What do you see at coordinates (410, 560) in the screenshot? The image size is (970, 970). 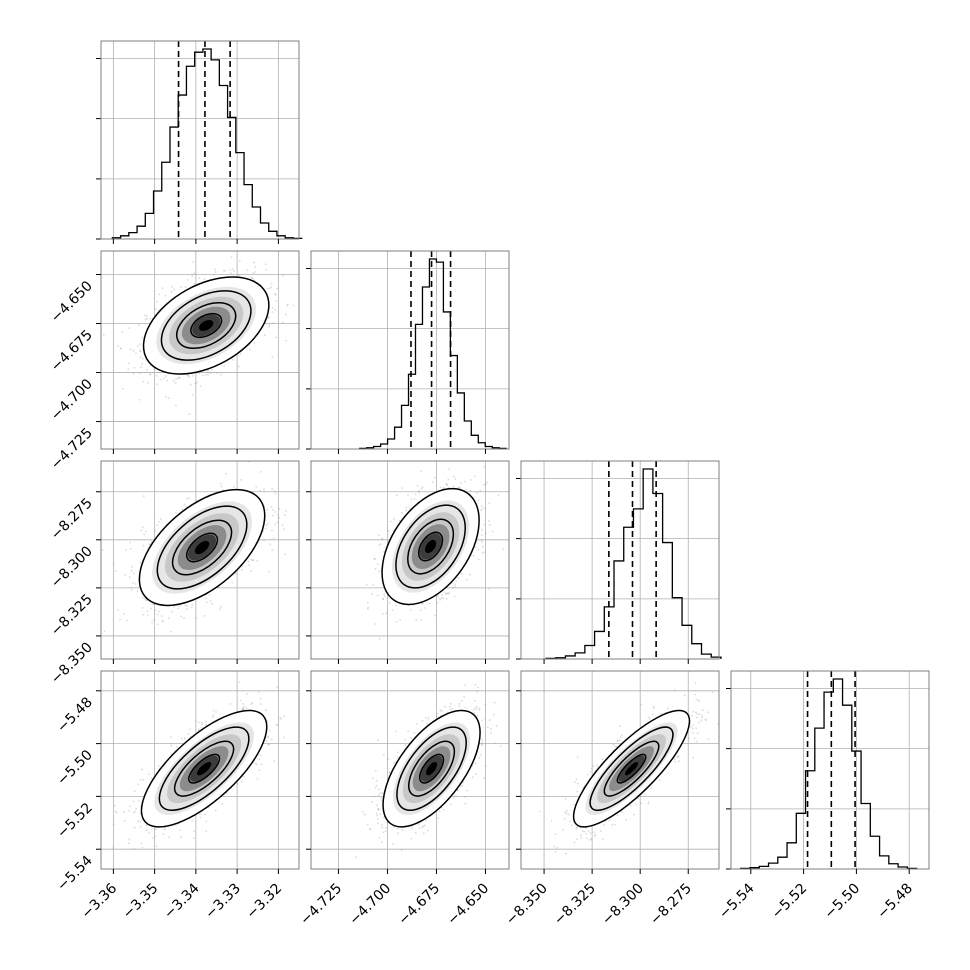 I see `panel-frame` at bounding box center [410, 560].